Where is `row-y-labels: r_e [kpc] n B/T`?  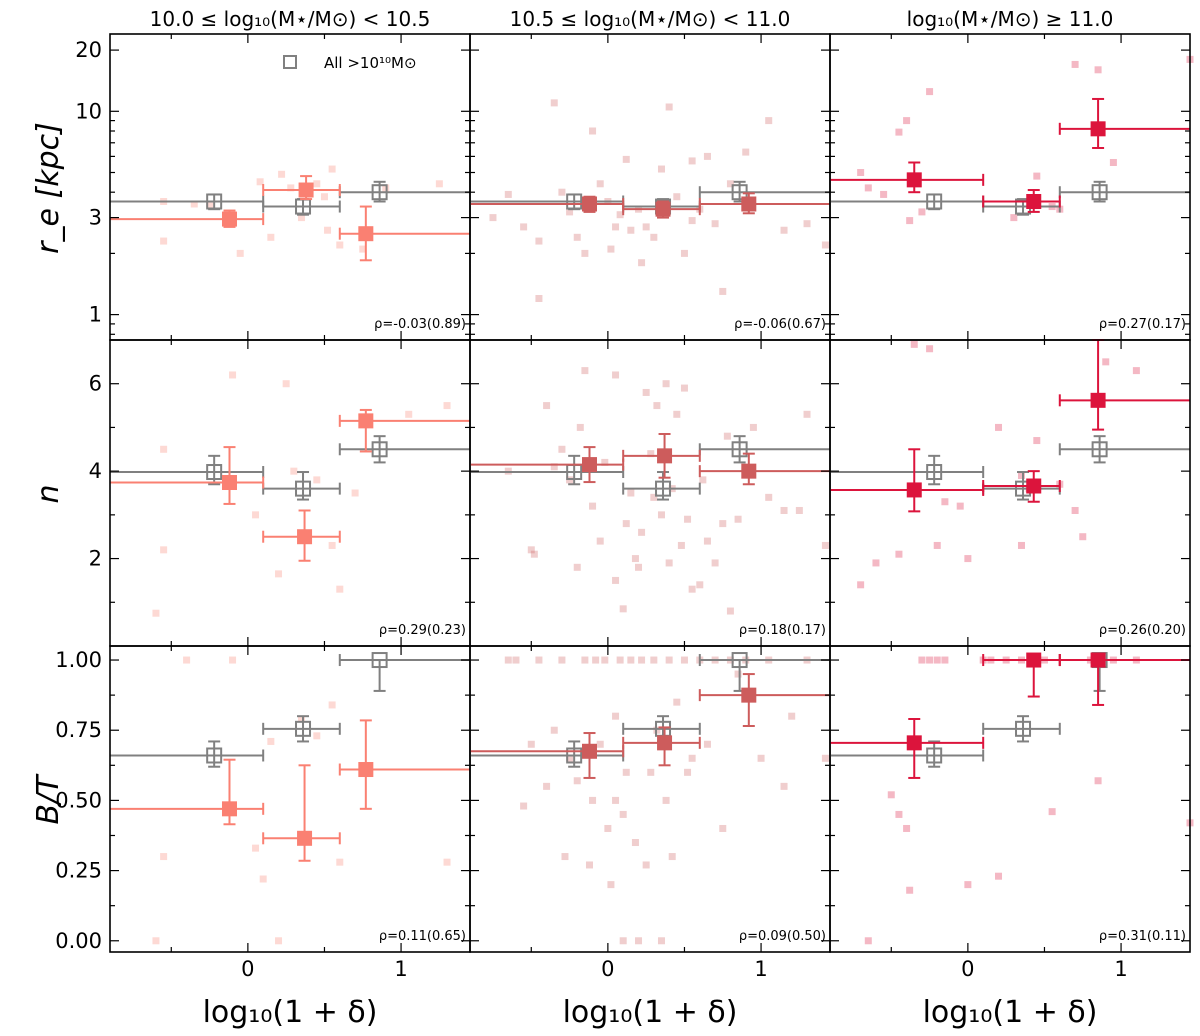
row-y-labels: r_e [kpc] n B/T is located at coordinates (48, 473).